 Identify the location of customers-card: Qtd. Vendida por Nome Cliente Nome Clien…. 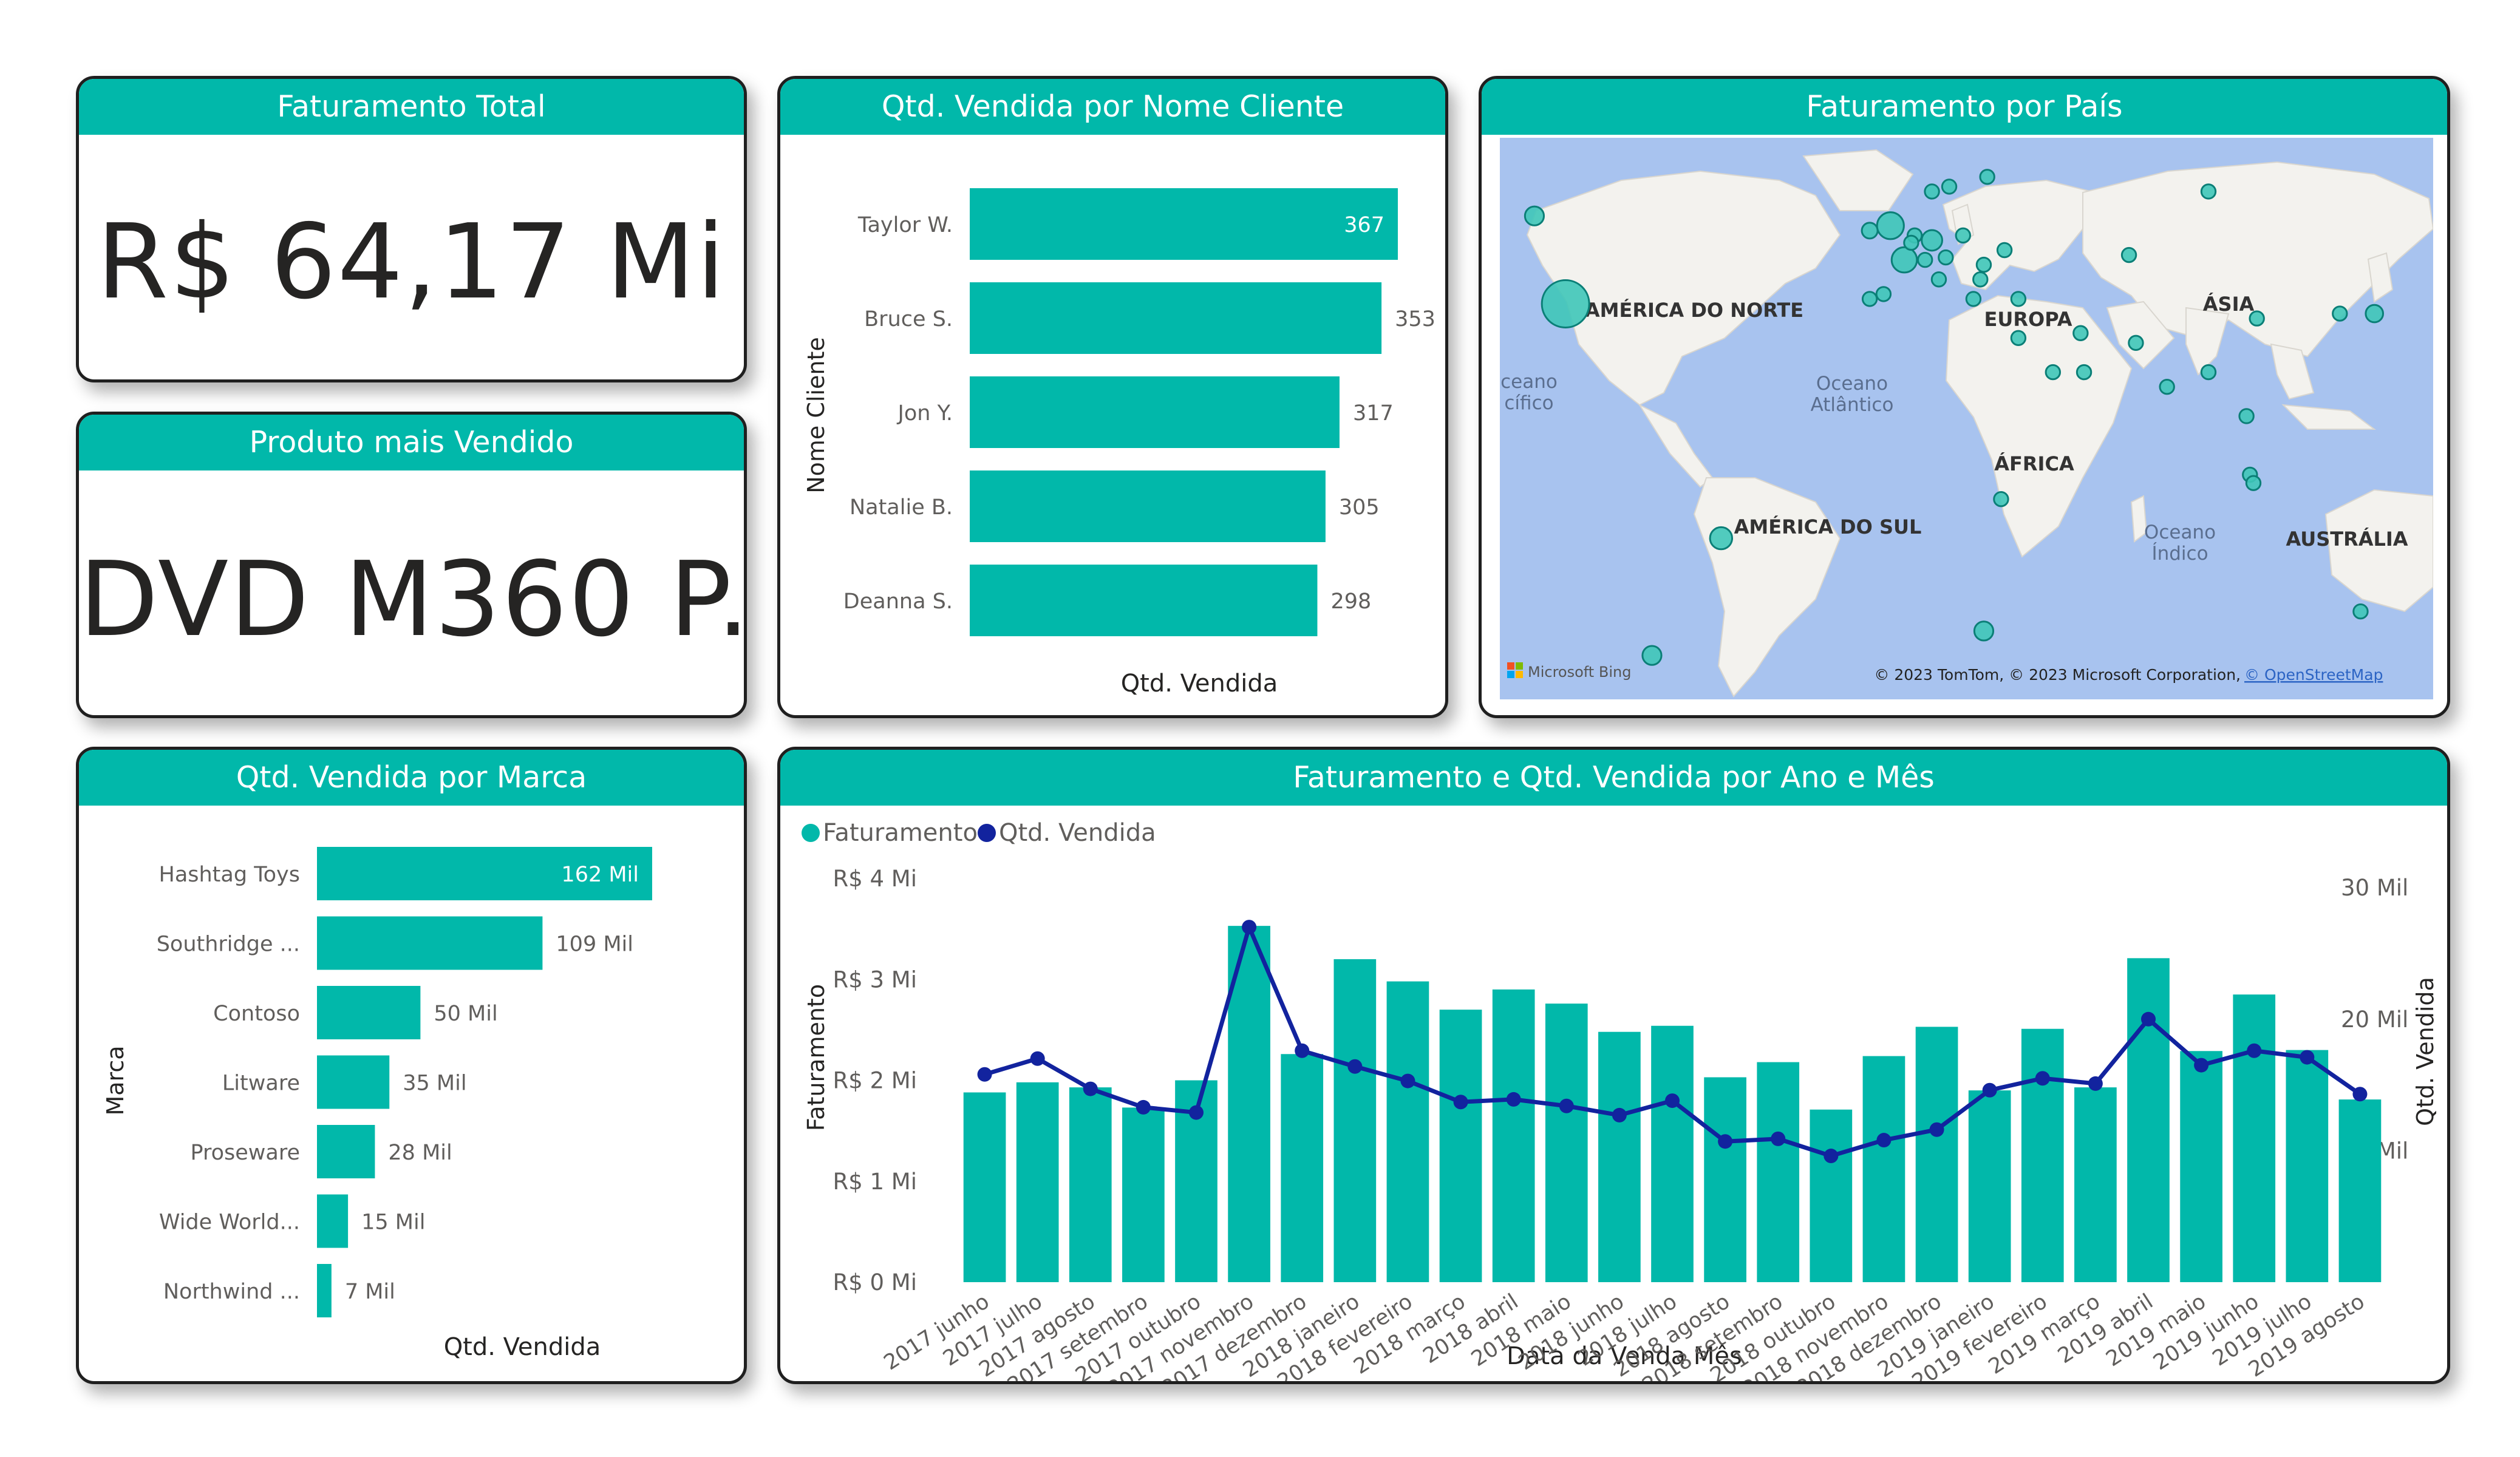
(1112, 397).